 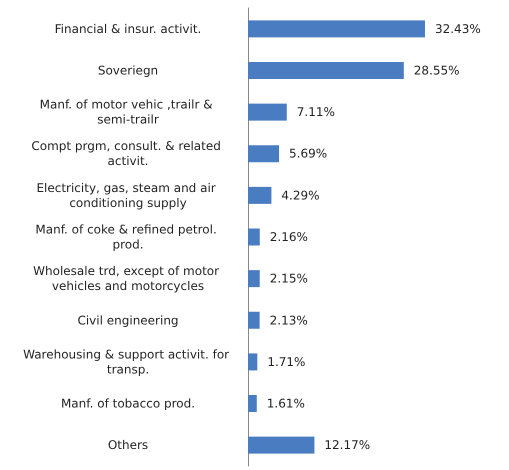 I want to click on data-label: 32.43%, so click(x=457, y=29).